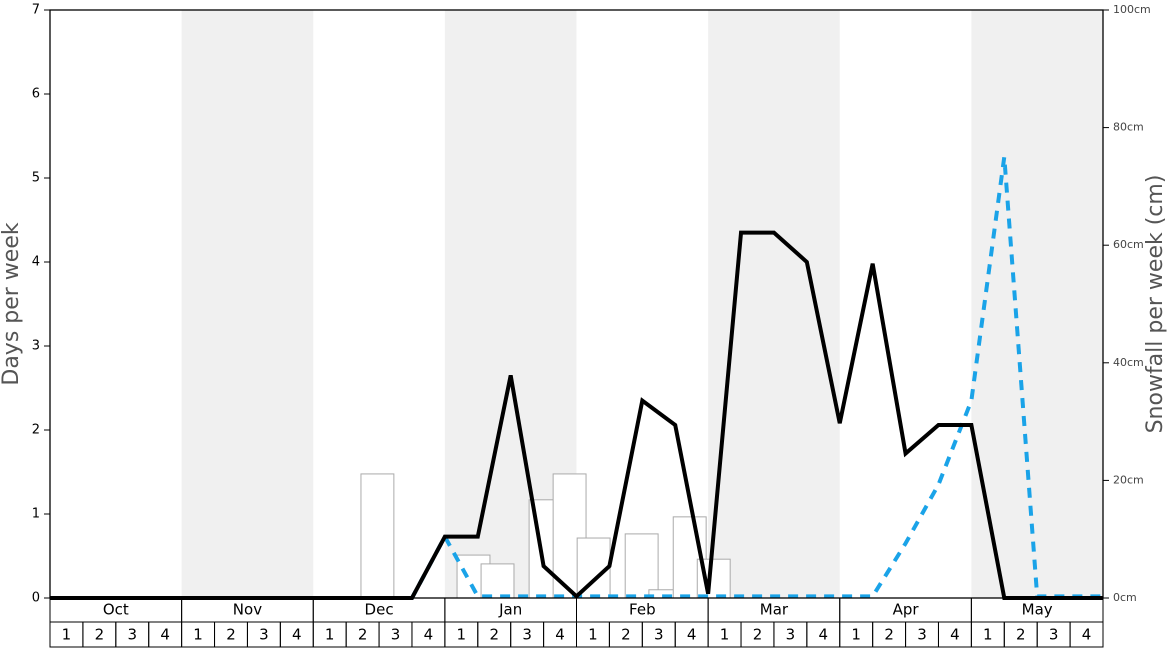 The image size is (1168, 648). What do you see at coordinates (36, 262) in the screenshot?
I see `y-tick-label: 4` at bounding box center [36, 262].